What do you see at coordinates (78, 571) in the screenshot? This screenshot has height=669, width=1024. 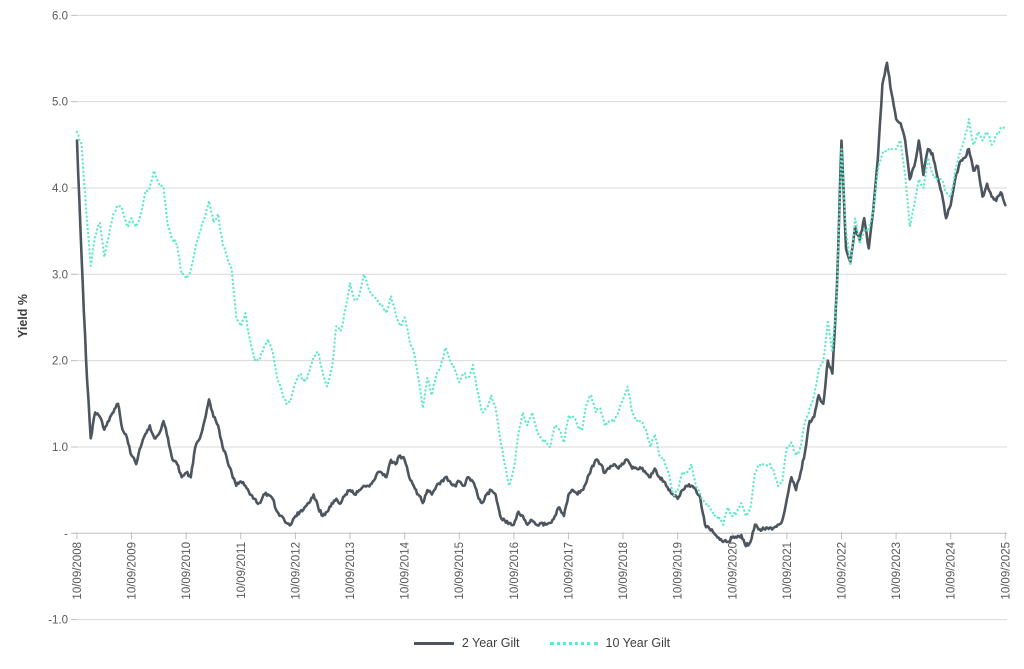 I see `x-axis-tick-label: 10/09/2008` at bounding box center [78, 571].